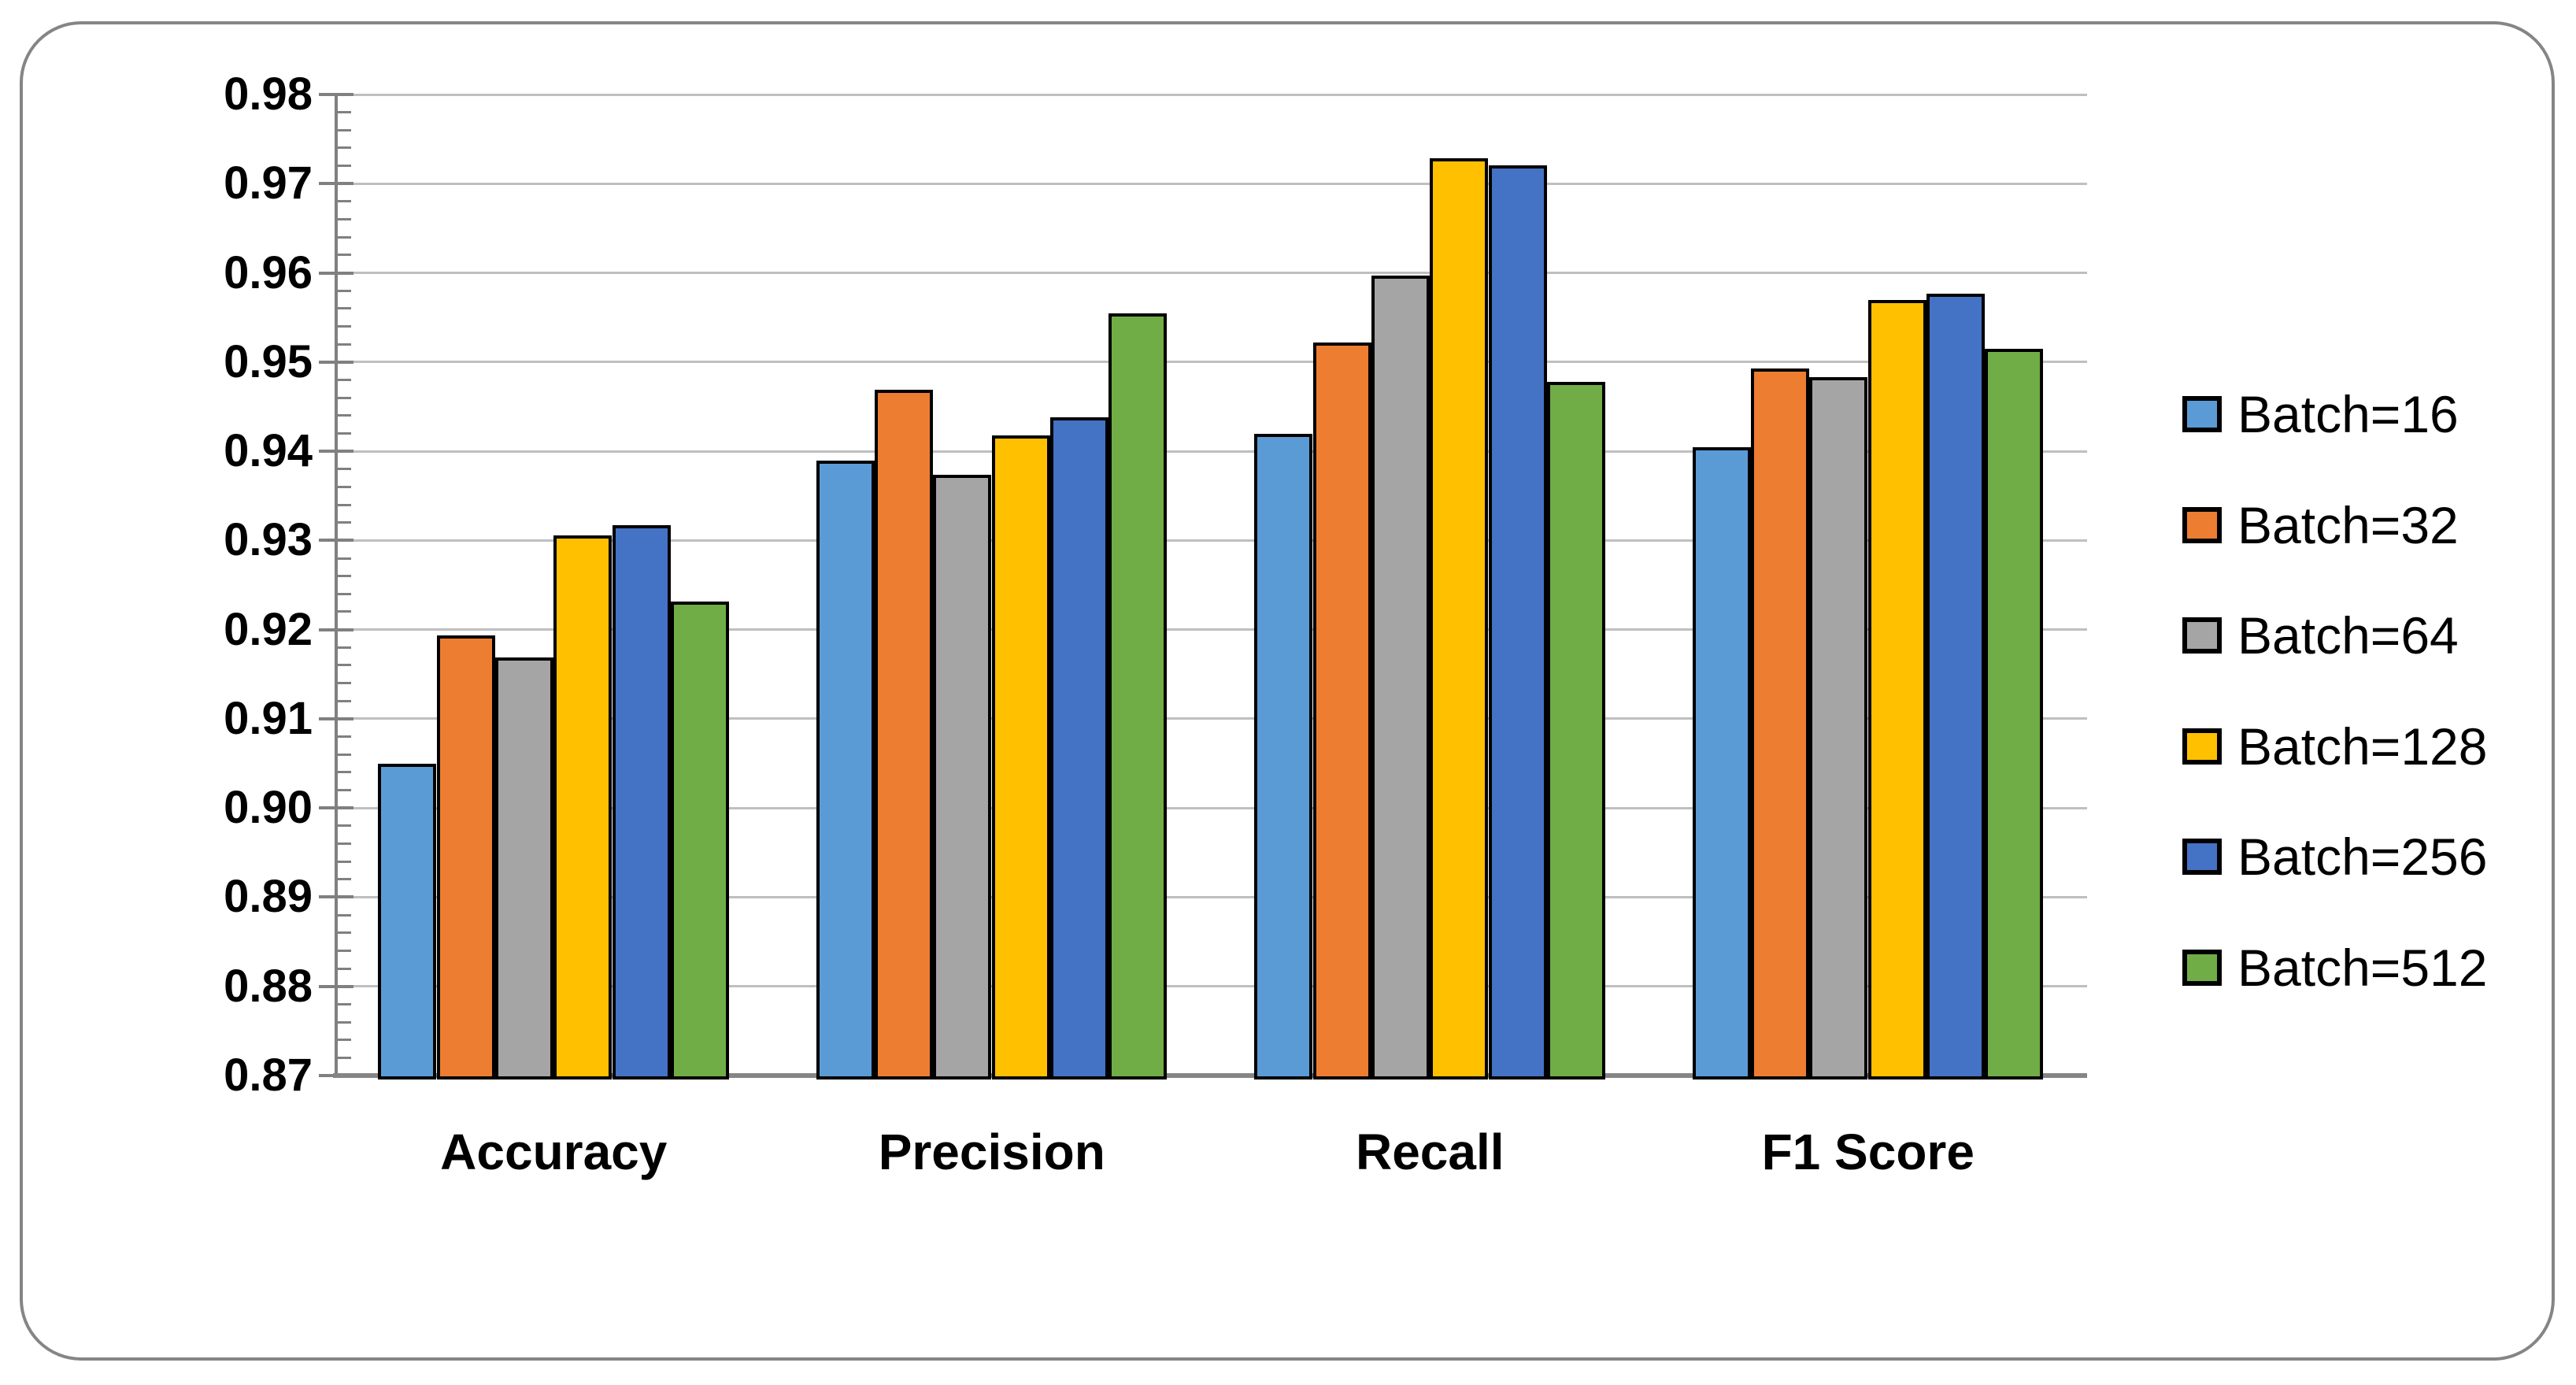  I want to click on category-label: F1 Score, so click(1868, 1152).